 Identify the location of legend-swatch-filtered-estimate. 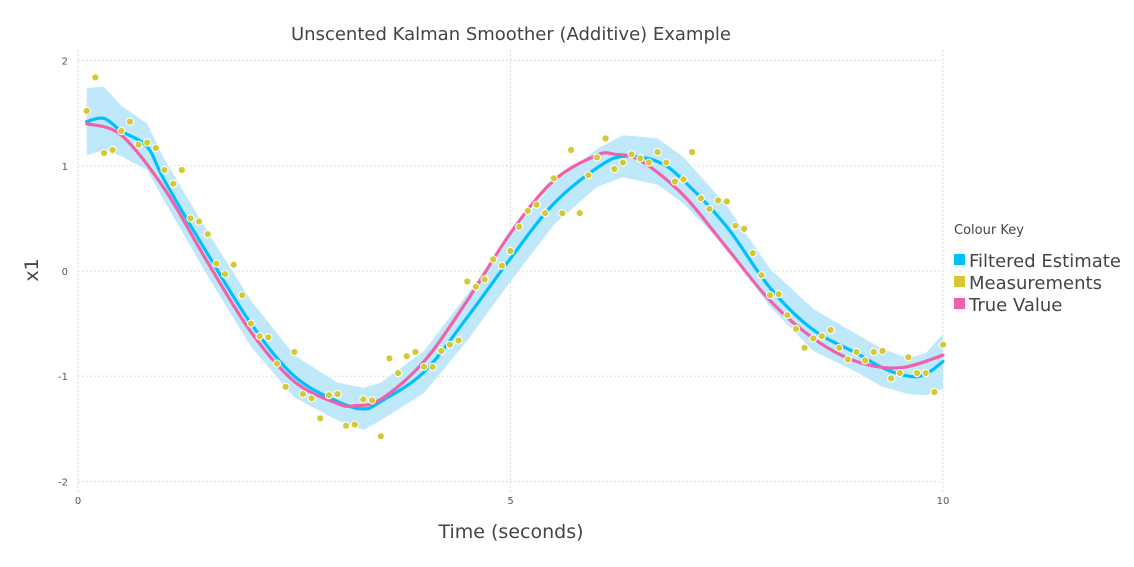
(959, 259).